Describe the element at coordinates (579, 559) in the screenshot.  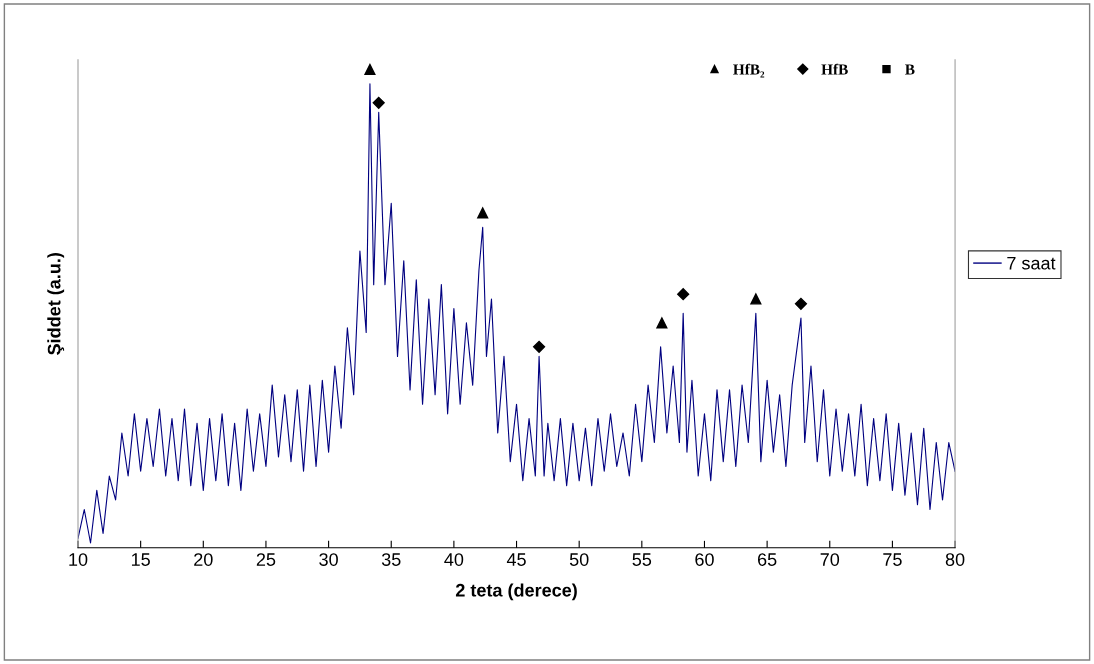
I see `x-tick-label: 50` at that location.